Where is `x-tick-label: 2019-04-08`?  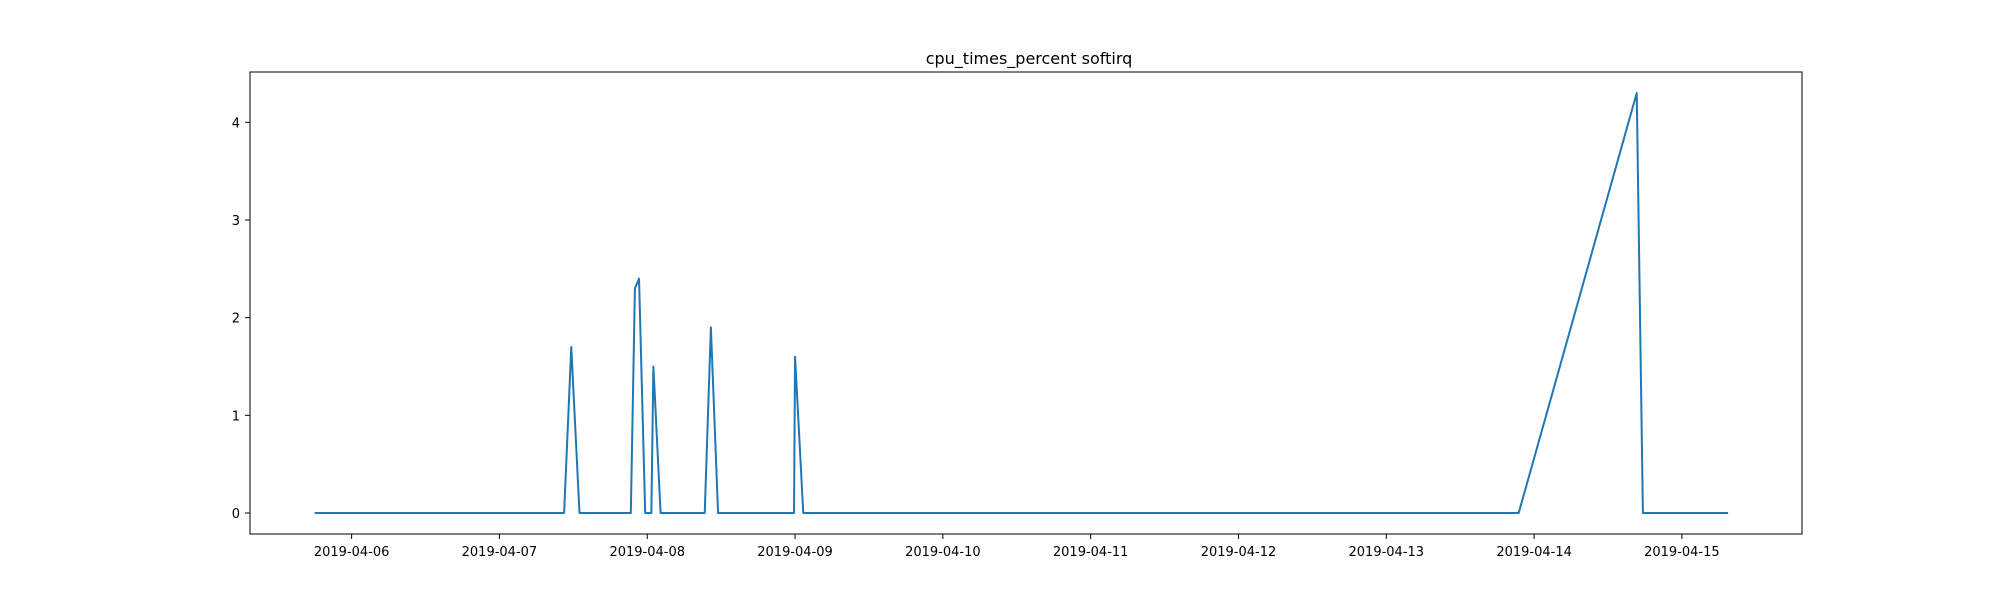
x-tick-label: 2019-04-08 is located at coordinates (647, 552).